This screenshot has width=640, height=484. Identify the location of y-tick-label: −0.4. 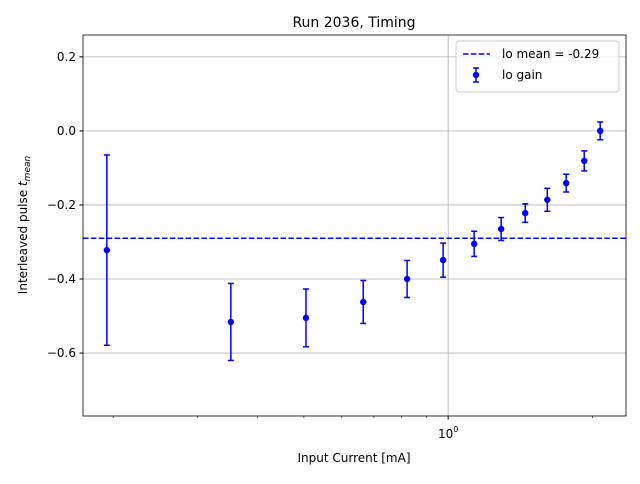
(61, 279).